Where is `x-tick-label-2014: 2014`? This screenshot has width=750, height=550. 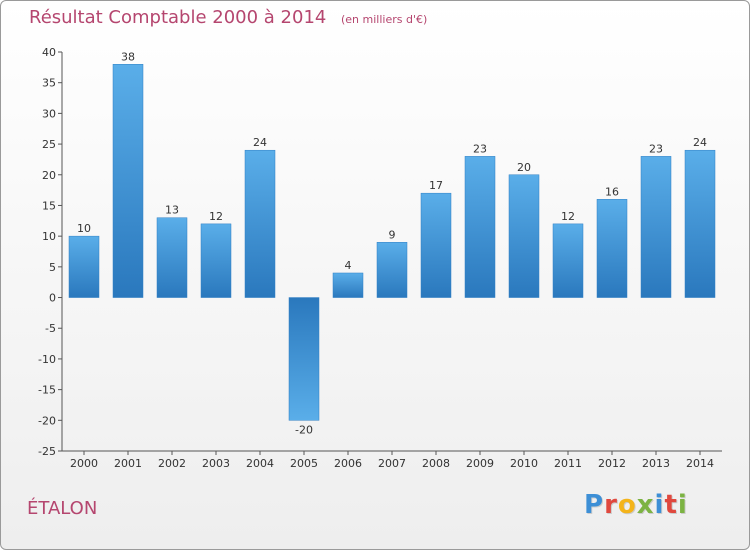 x-tick-label-2014: 2014 is located at coordinates (700, 463).